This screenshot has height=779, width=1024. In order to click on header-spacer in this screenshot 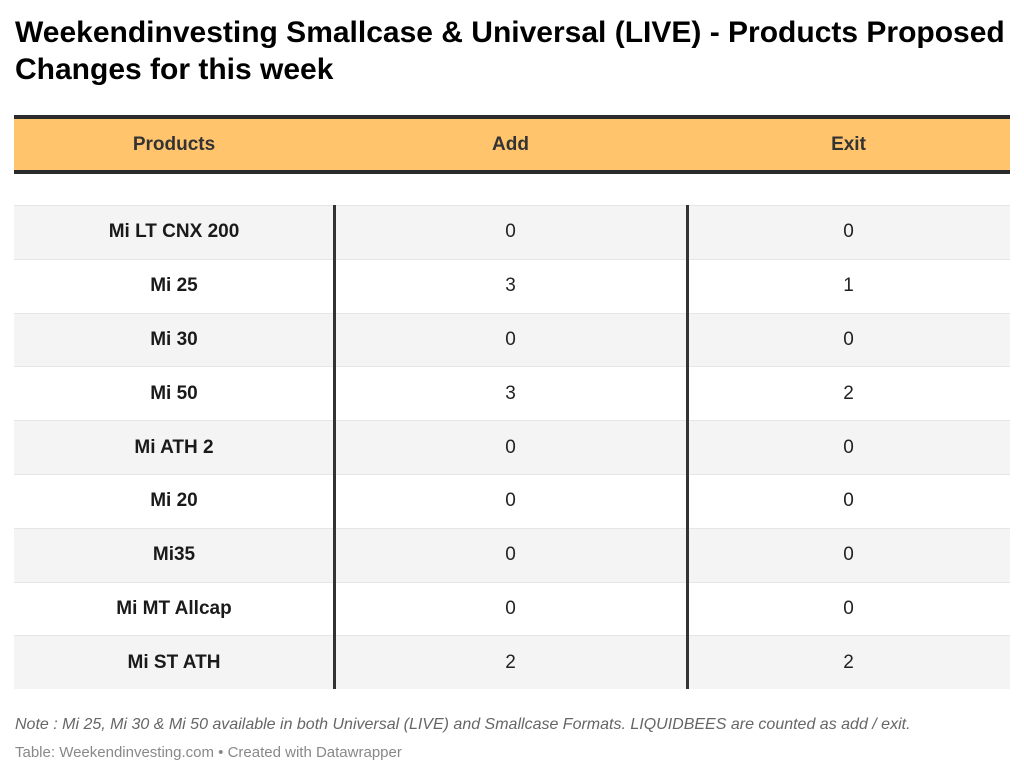, I will do `click(512, 189)`.